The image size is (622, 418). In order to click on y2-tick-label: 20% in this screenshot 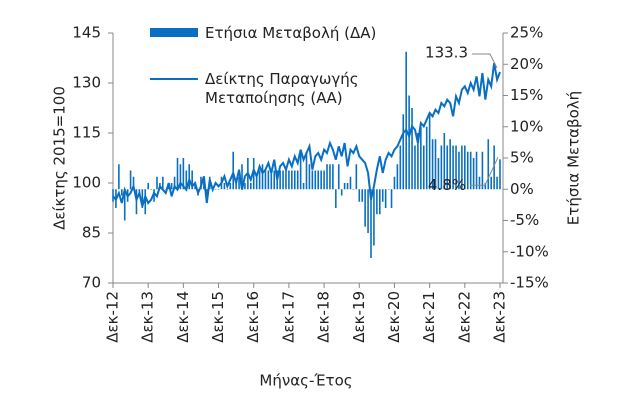, I will do `click(526, 64)`.